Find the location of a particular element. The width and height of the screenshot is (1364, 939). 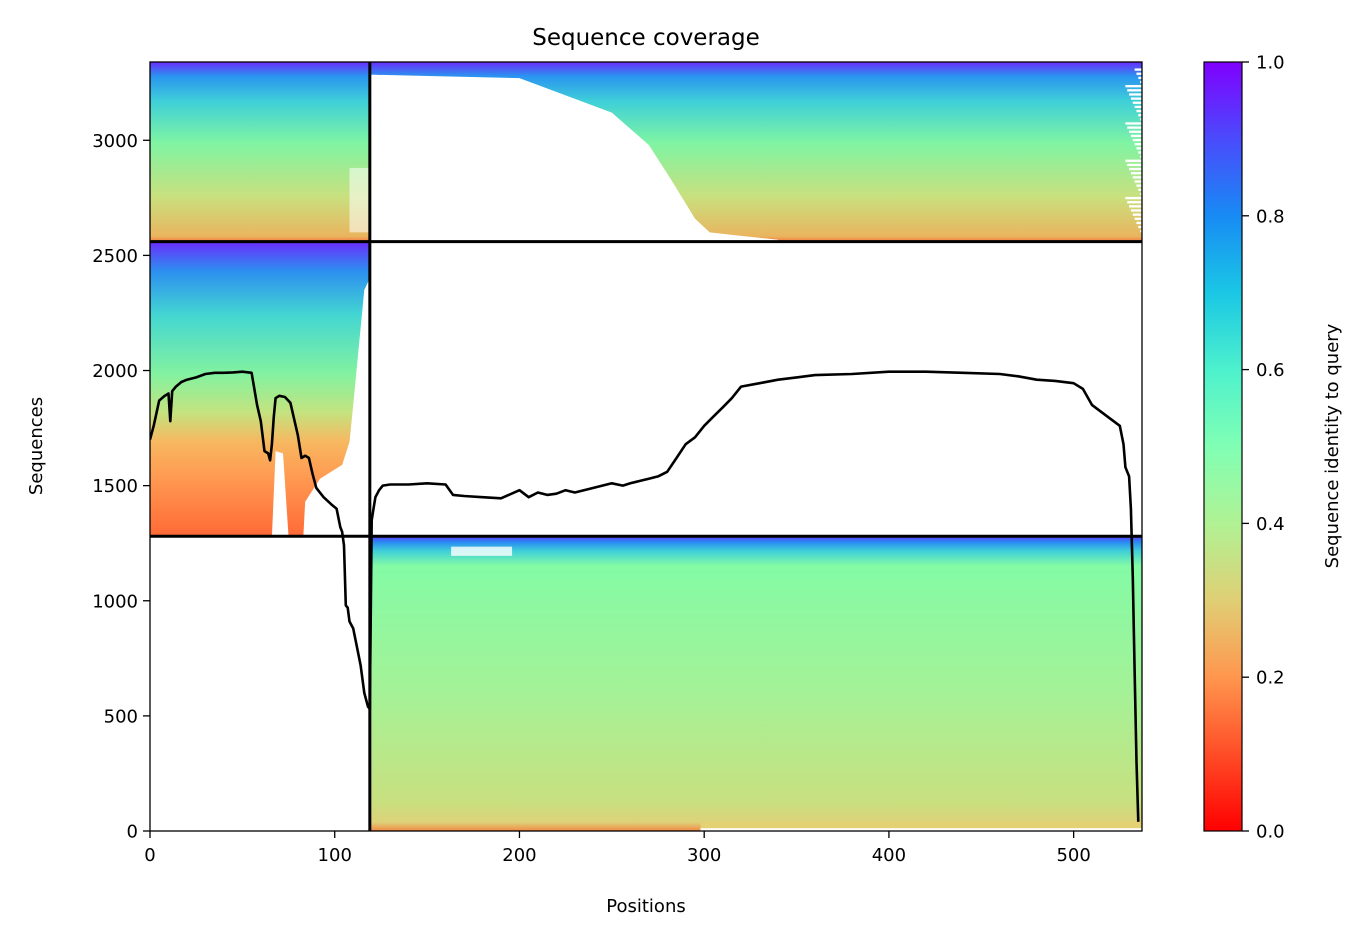

x-axis-label: Positions is located at coordinates (645, 906).